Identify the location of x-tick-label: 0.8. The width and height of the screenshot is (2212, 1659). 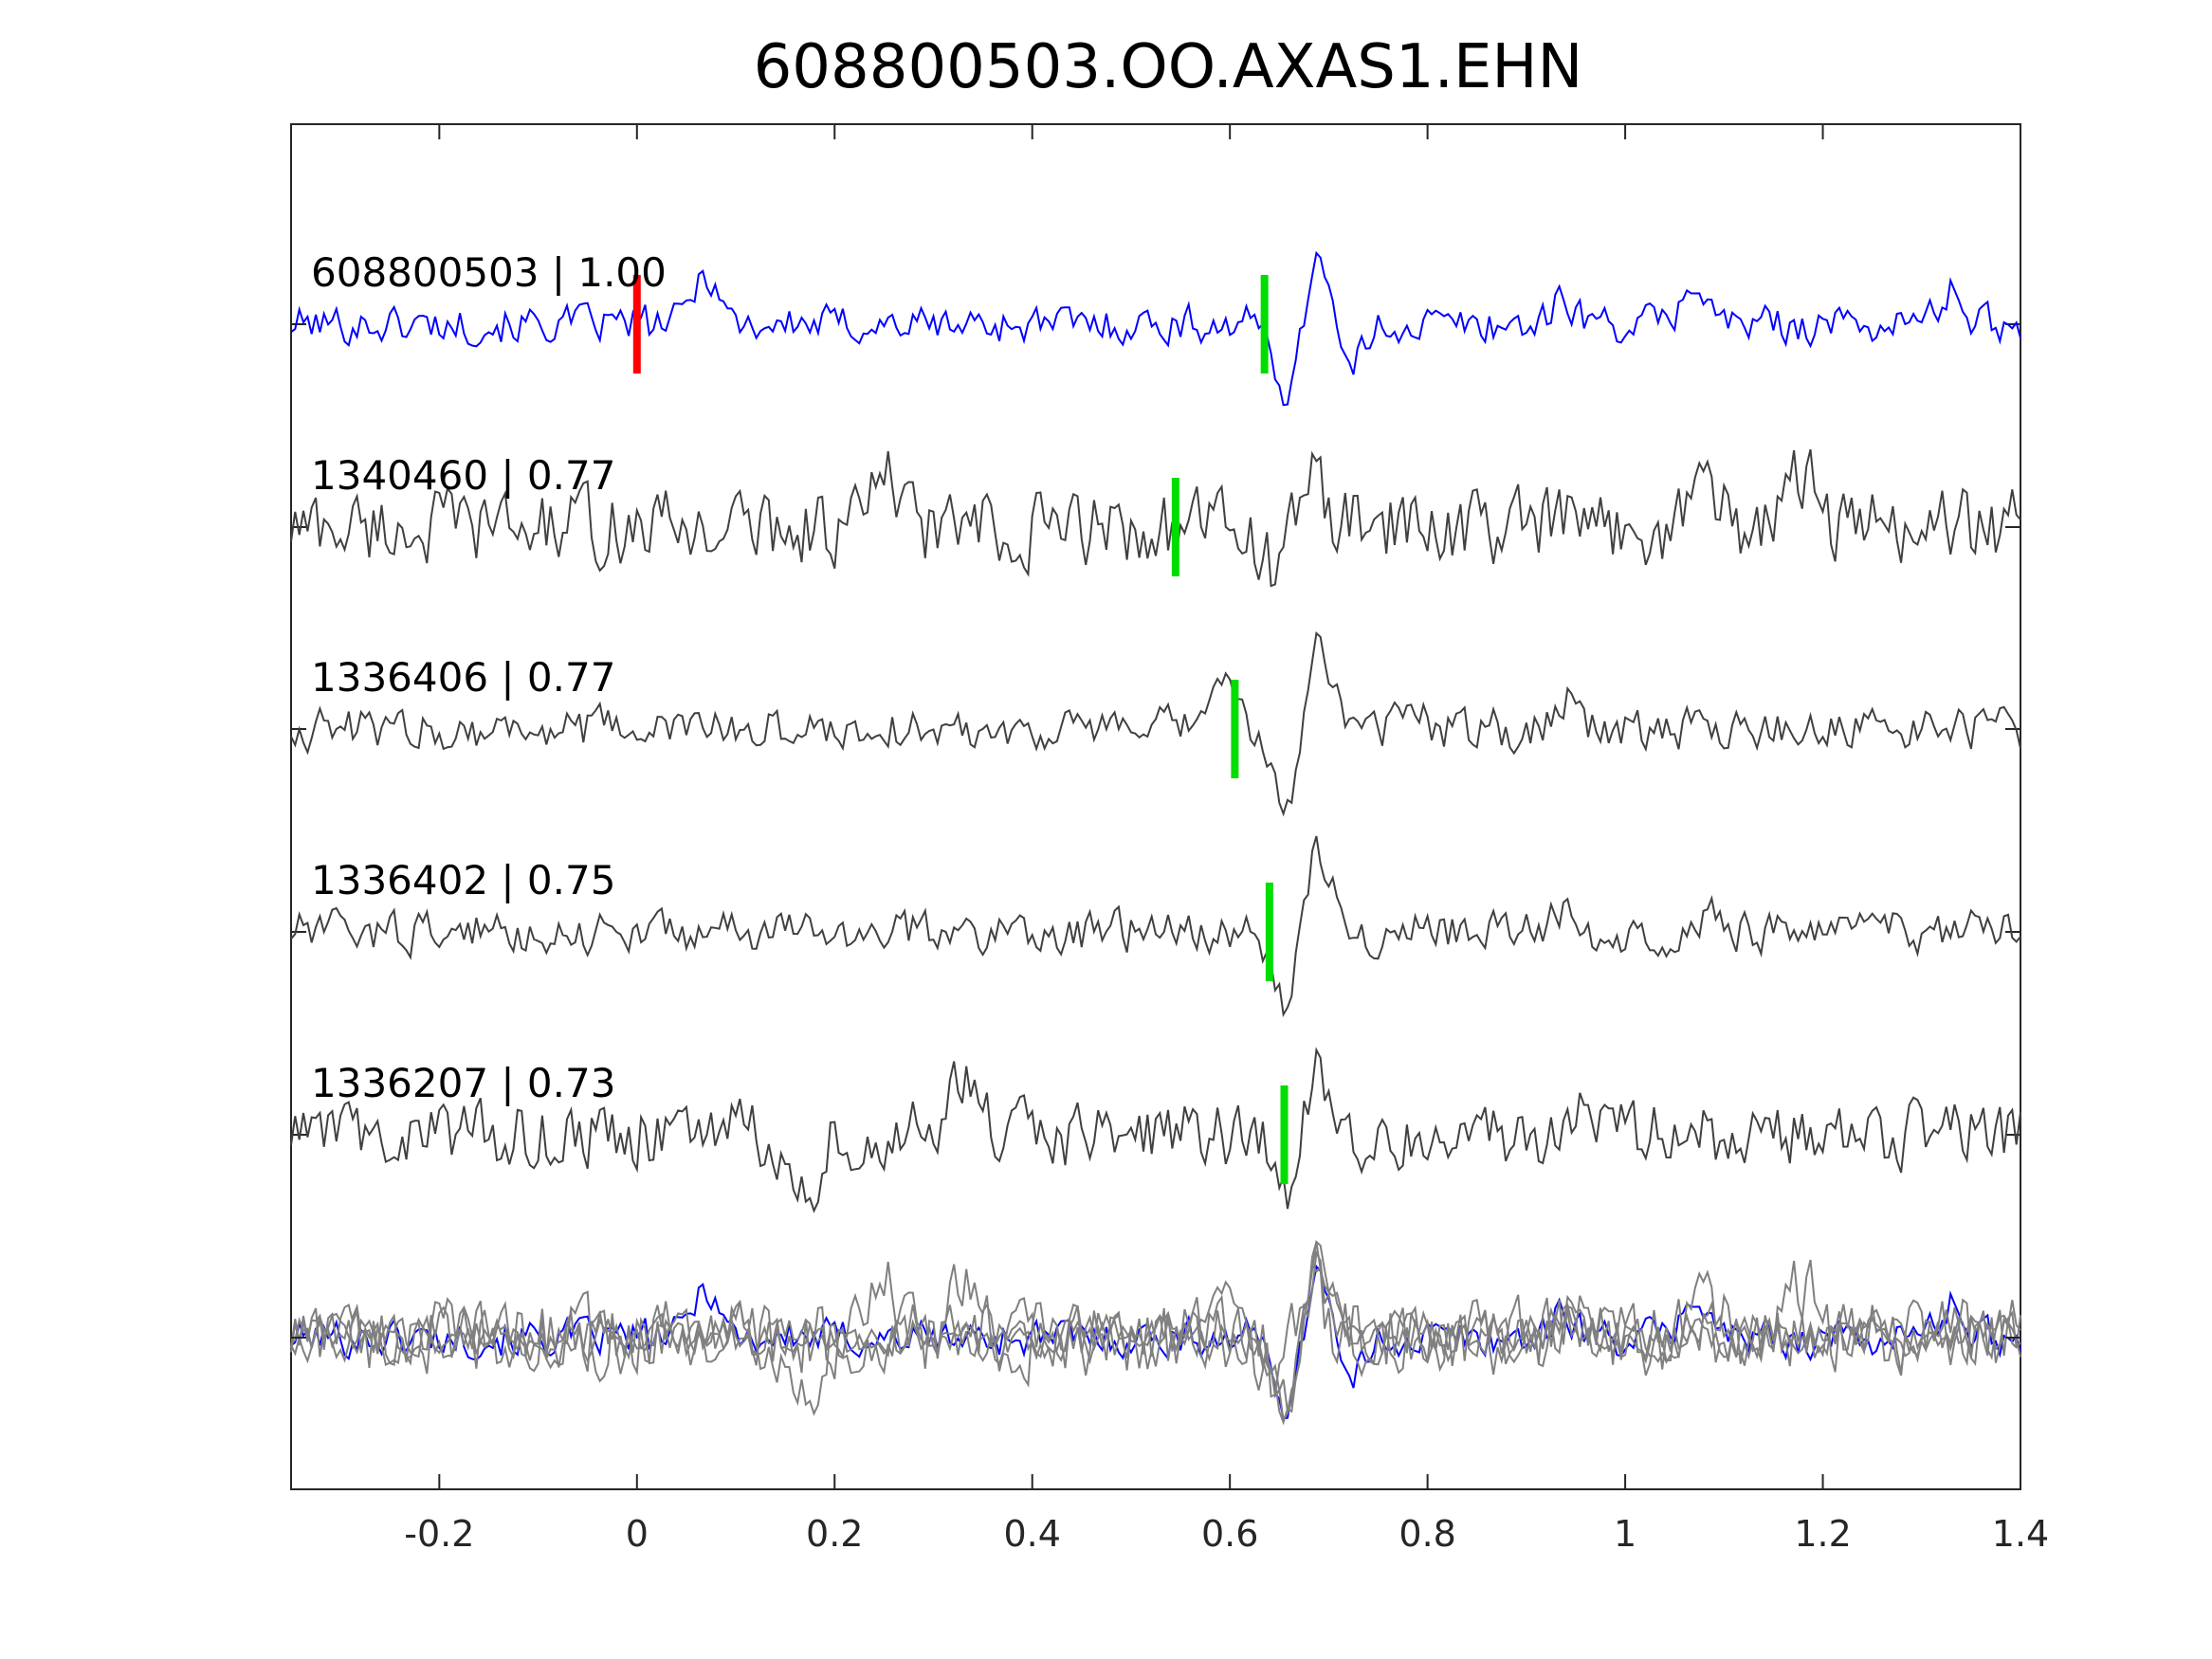
(1426, 1534).